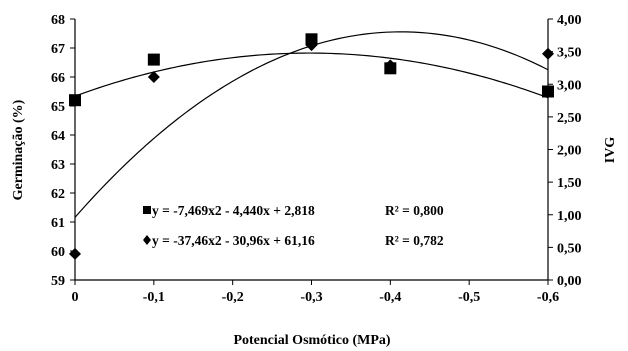 This screenshot has width=628, height=351. What do you see at coordinates (610, 150) in the screenshot?
I see `y-axis-right-title: IVG` at bounding box center [610, 150].